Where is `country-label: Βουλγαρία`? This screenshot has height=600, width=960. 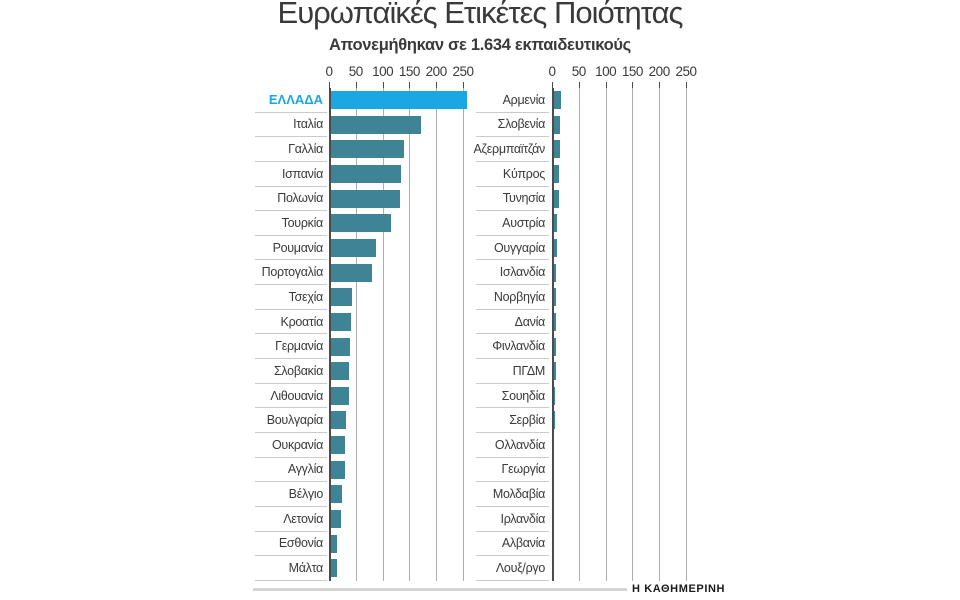
country-label: Βουλγαρία is located at coordinates (291, 420).